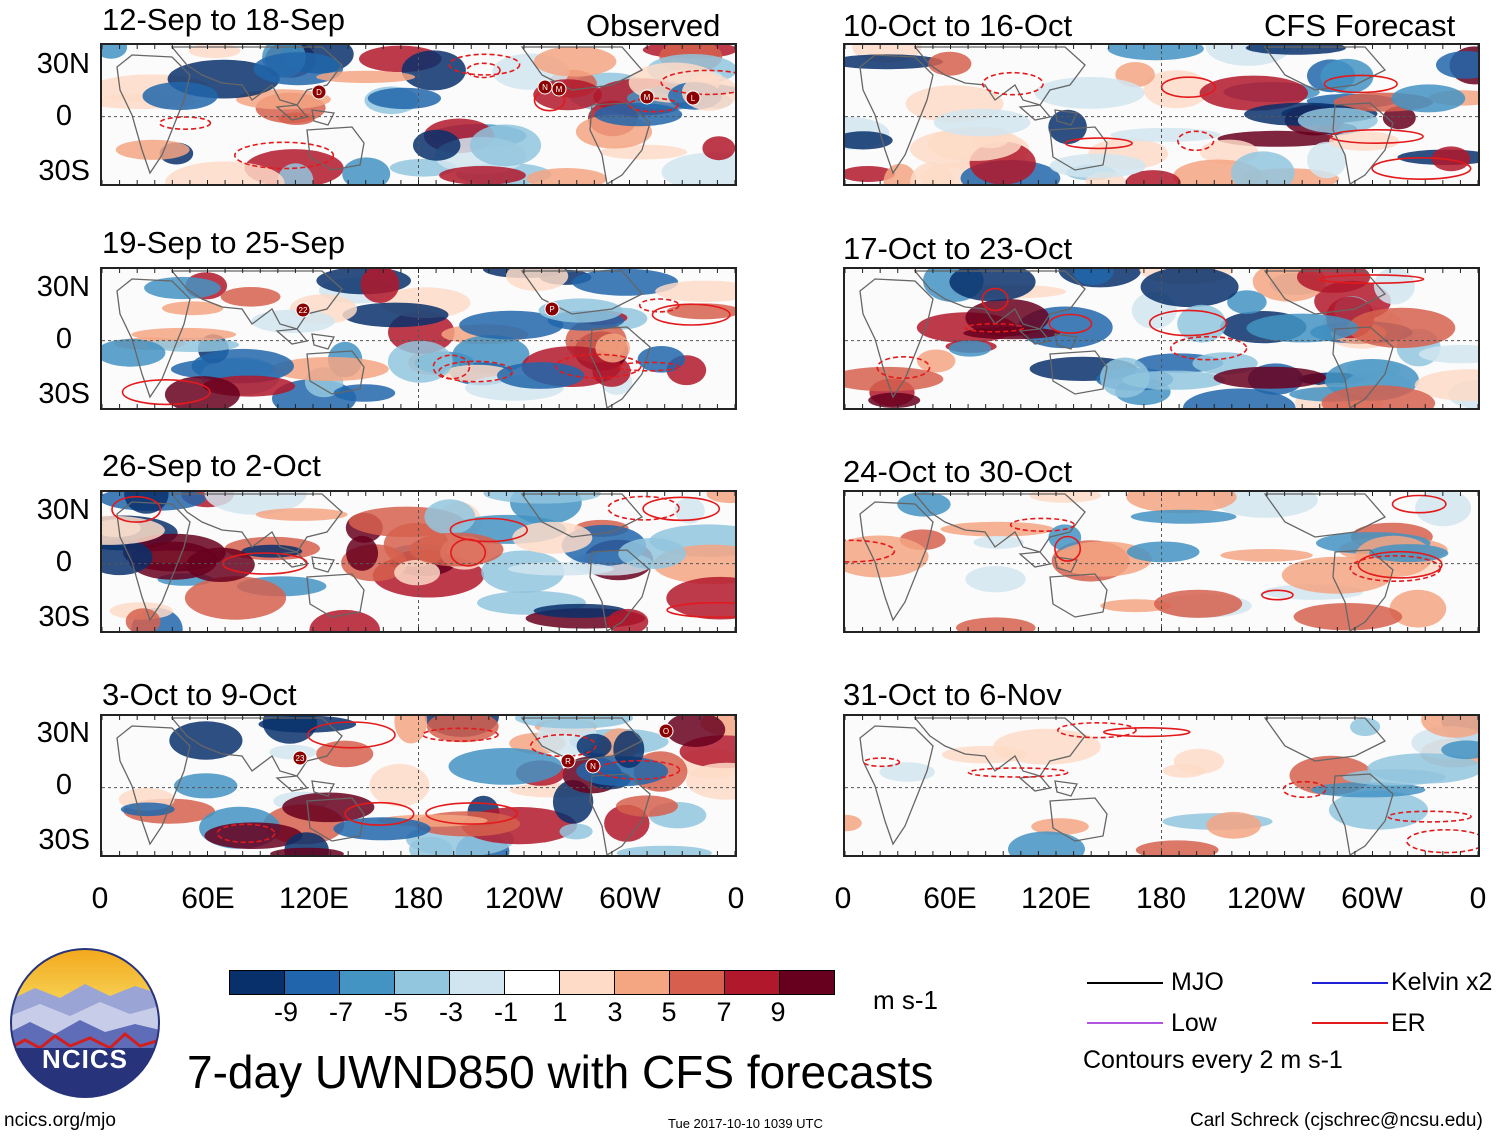 The image size is (1510, 1137). What do you see at coordinates (224, 19) in the screenshot?
I see `panel-title: 12-Sep to 18-Sep` at bounding box center [224, 19].